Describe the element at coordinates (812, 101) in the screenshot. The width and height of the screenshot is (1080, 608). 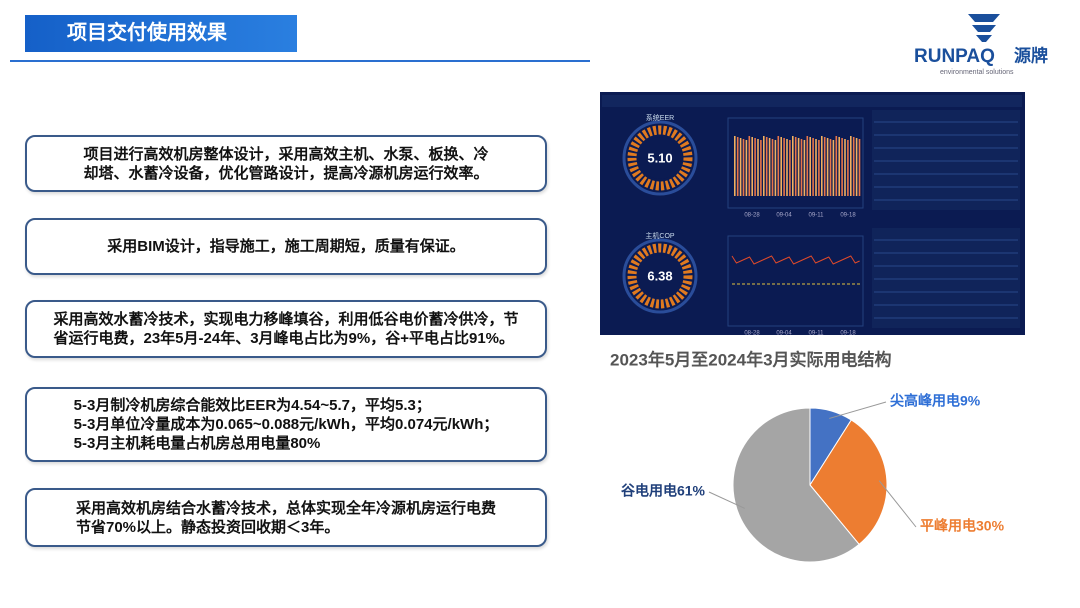
I see `dashboard-toolbar` at that location.